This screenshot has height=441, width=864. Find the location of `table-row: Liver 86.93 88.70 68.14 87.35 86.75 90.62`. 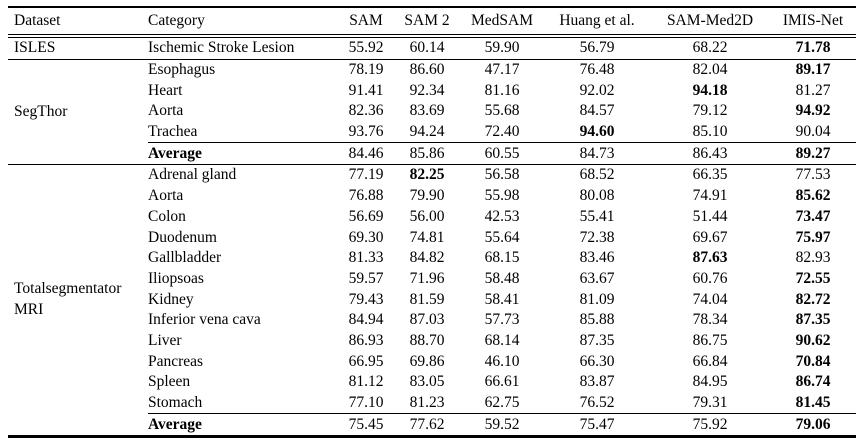

table-row: Liver 86.93 88.70 68.14 87.35 86.75 90.62 is located at coordinates (432, 341).